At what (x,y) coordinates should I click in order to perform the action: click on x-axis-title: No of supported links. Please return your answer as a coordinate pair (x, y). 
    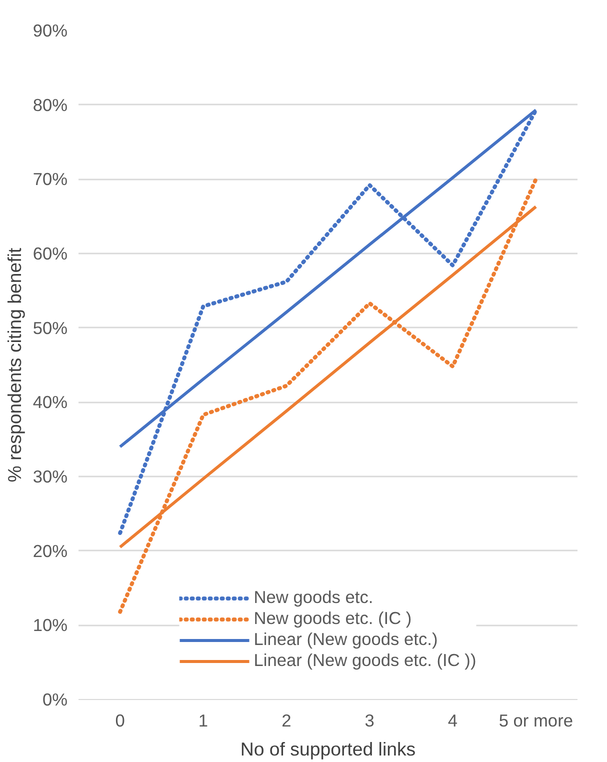
    Looking at the image, I should click on (328, 749).